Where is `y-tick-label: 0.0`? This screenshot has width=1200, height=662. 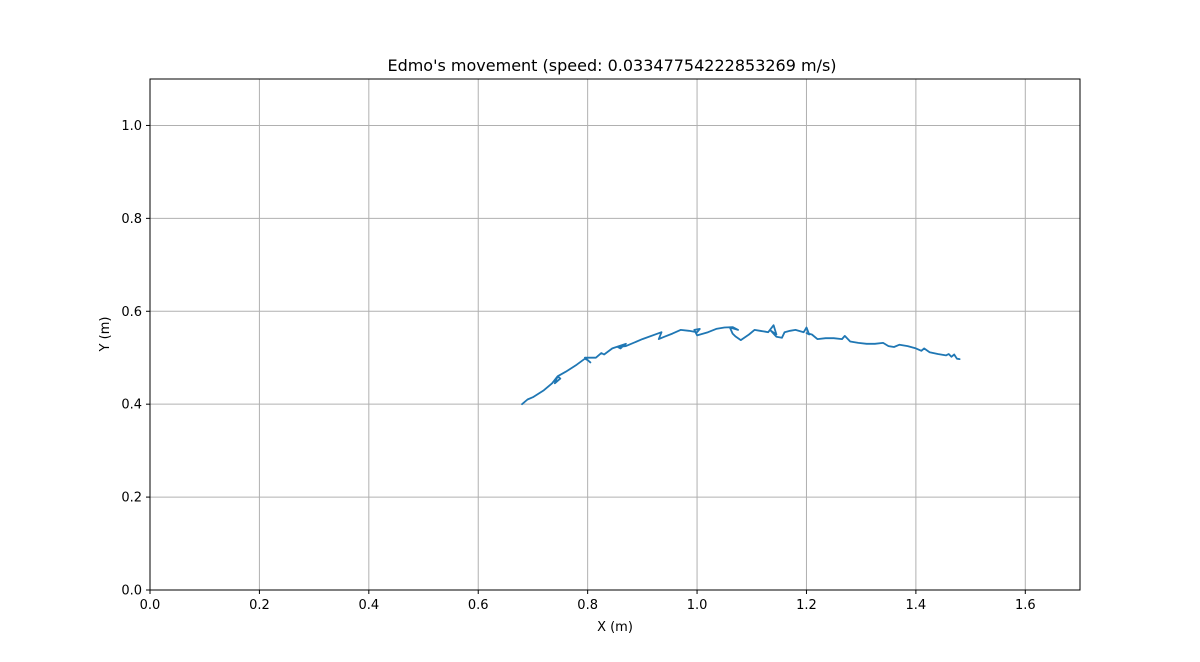 y-tick-label: 0.0 is located at coordinates (131, 591).